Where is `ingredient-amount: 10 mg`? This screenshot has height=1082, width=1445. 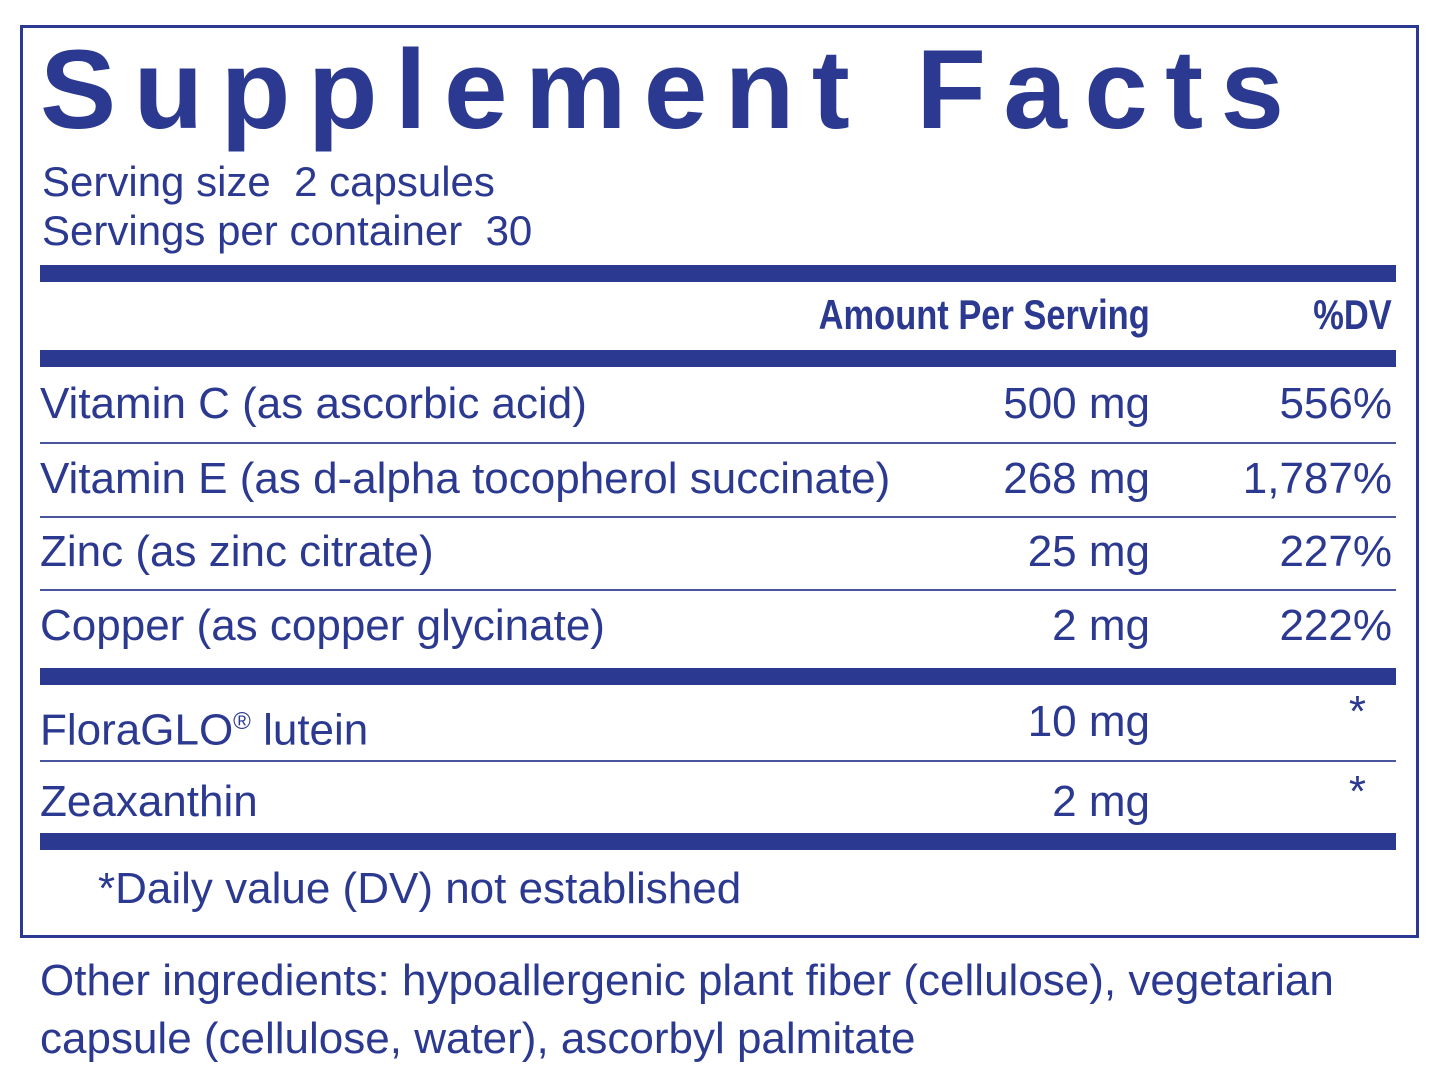
ingredient-amount: 10 mg is located at coordinates (1088, 721).